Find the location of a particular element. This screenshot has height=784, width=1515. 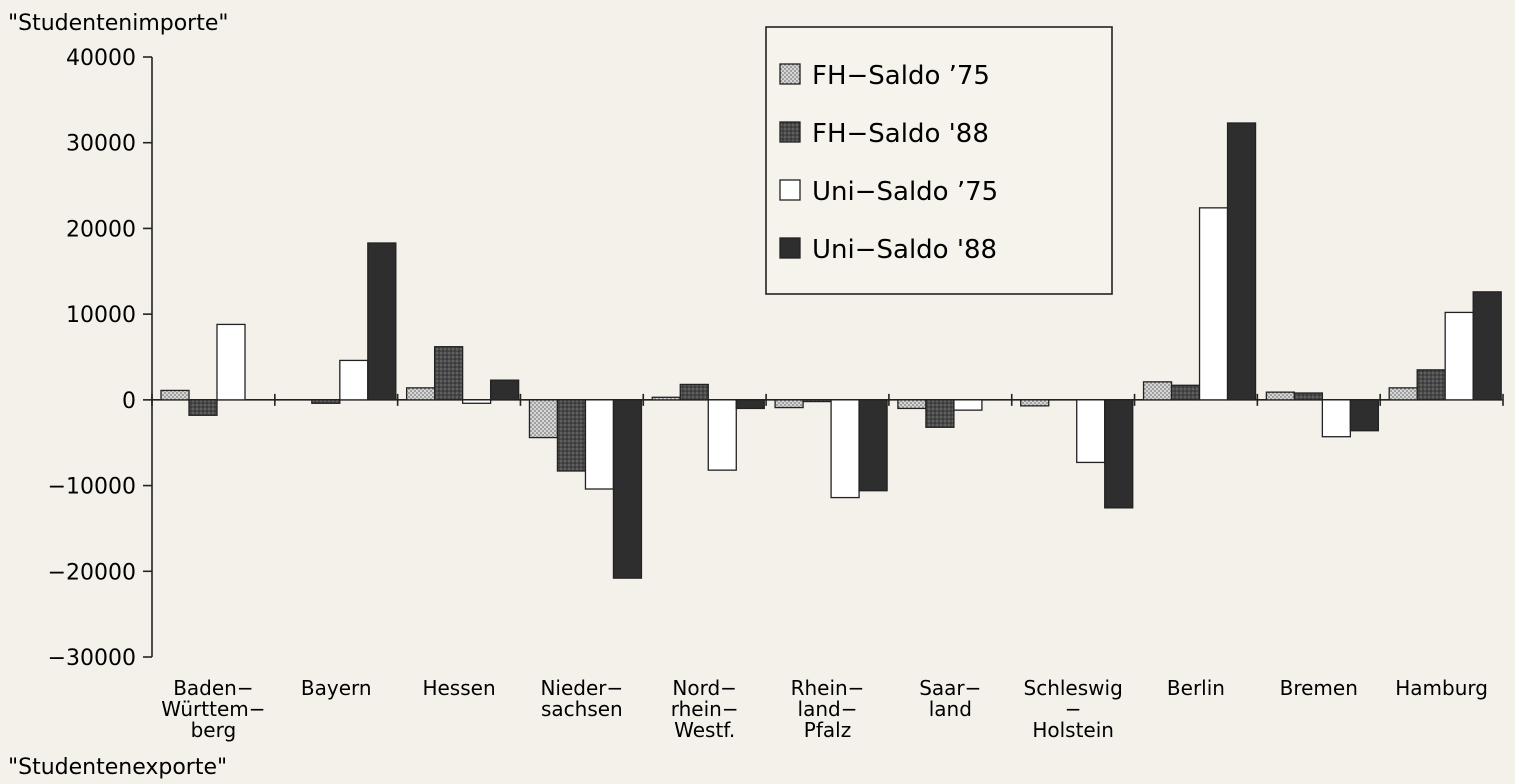

y-tick-label: 30000 is located at coordinates (101, 144).